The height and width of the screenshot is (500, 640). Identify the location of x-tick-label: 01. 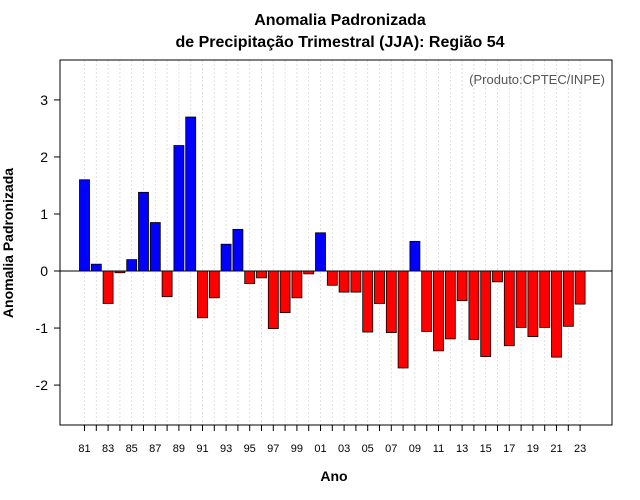
(320, 449).